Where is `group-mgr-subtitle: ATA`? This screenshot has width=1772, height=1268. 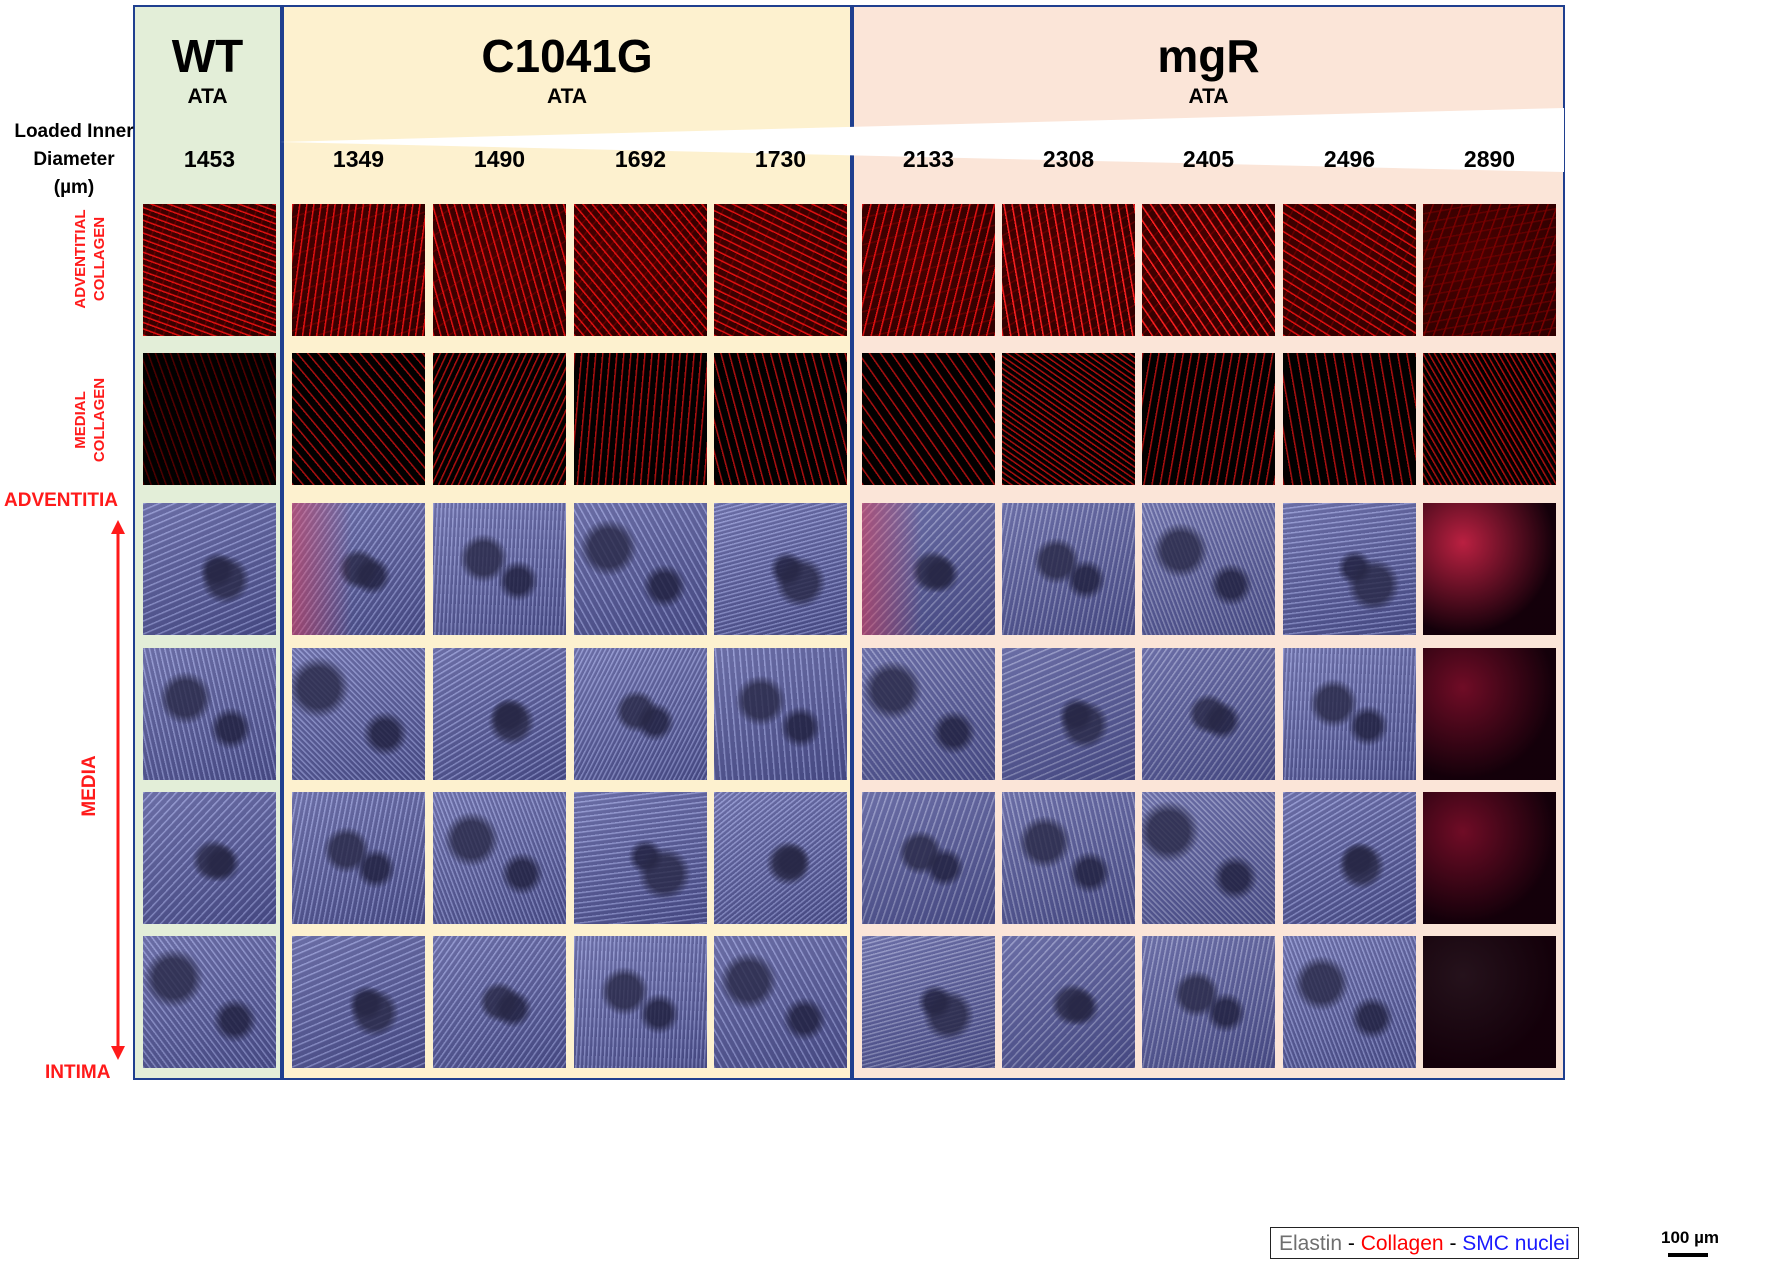
group-mgr-subtitle: ATA is located at coordinates (1208, 96).